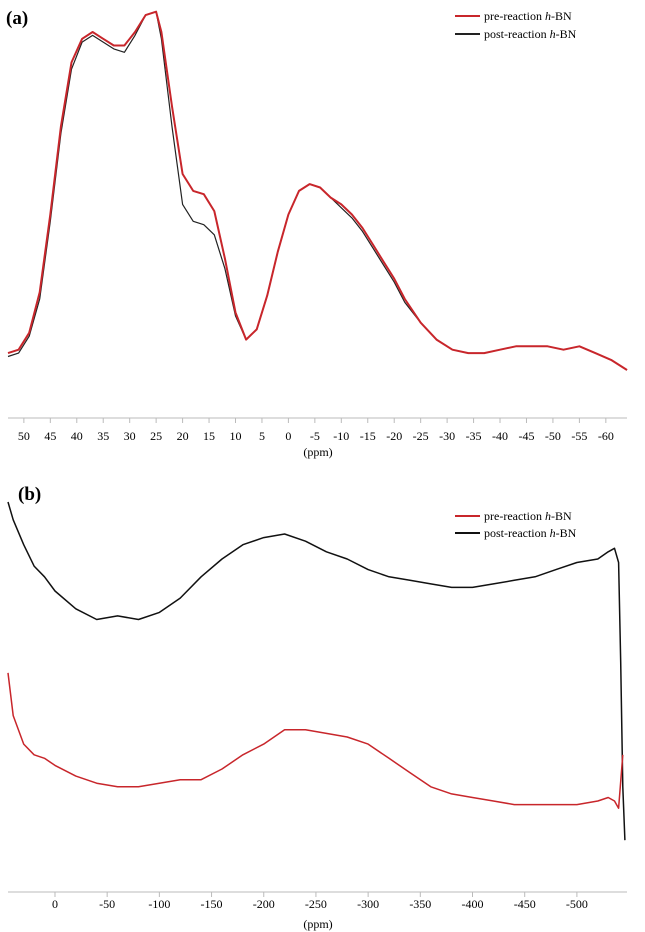  I want to click on x-tick-label-b: -250, so click(316, 904).